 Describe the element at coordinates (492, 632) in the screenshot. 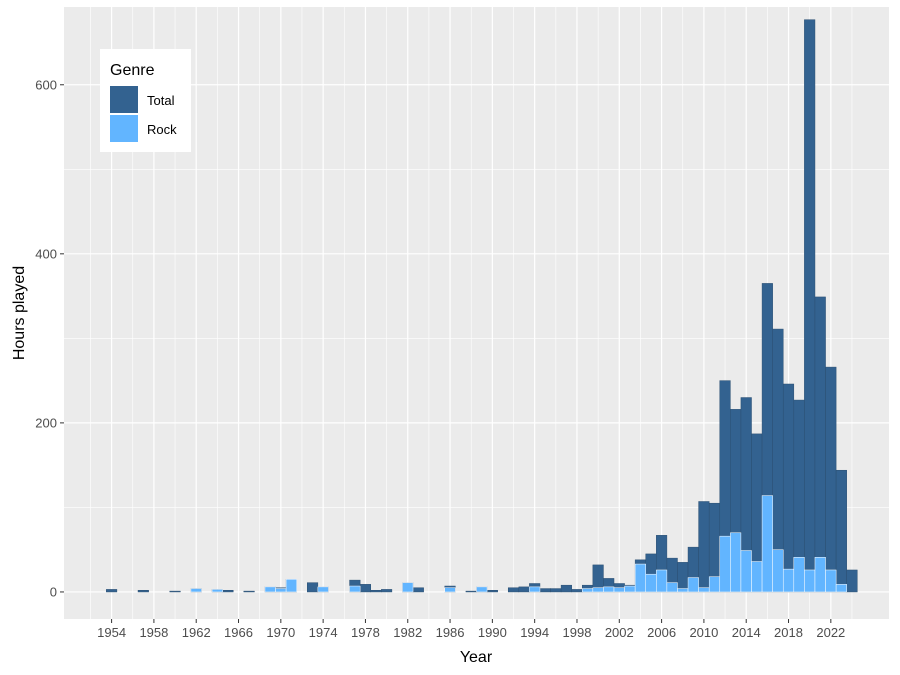

I see `x-tick-label: 1990` at that location.